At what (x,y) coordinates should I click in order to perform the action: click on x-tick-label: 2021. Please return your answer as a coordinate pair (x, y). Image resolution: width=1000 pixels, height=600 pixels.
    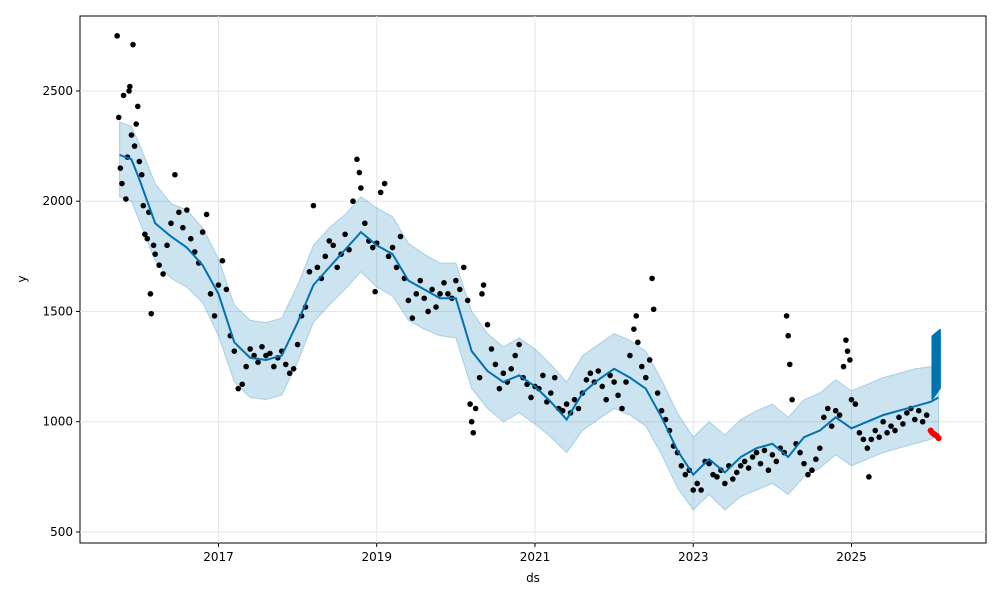
    Looking at the image, I should click on (535, 557).